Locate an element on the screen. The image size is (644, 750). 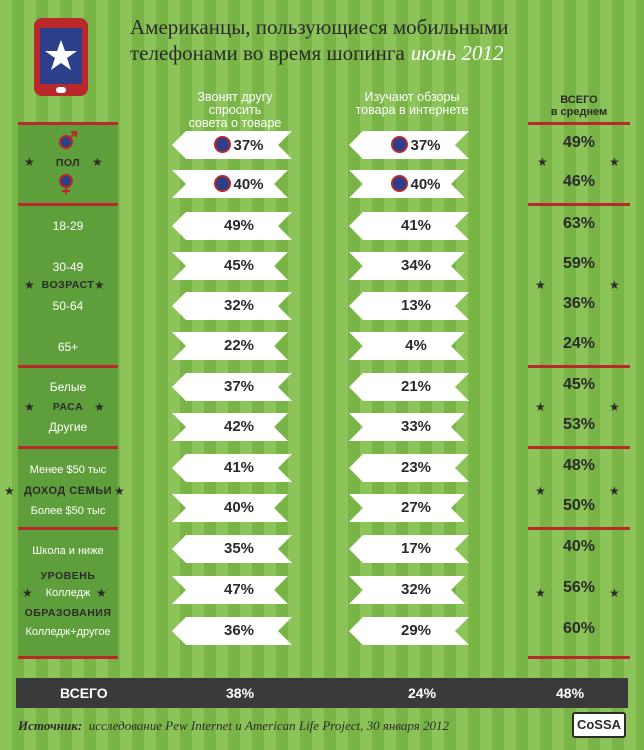
cossa-logo: CoSSA is located at coordinates (599, 725).